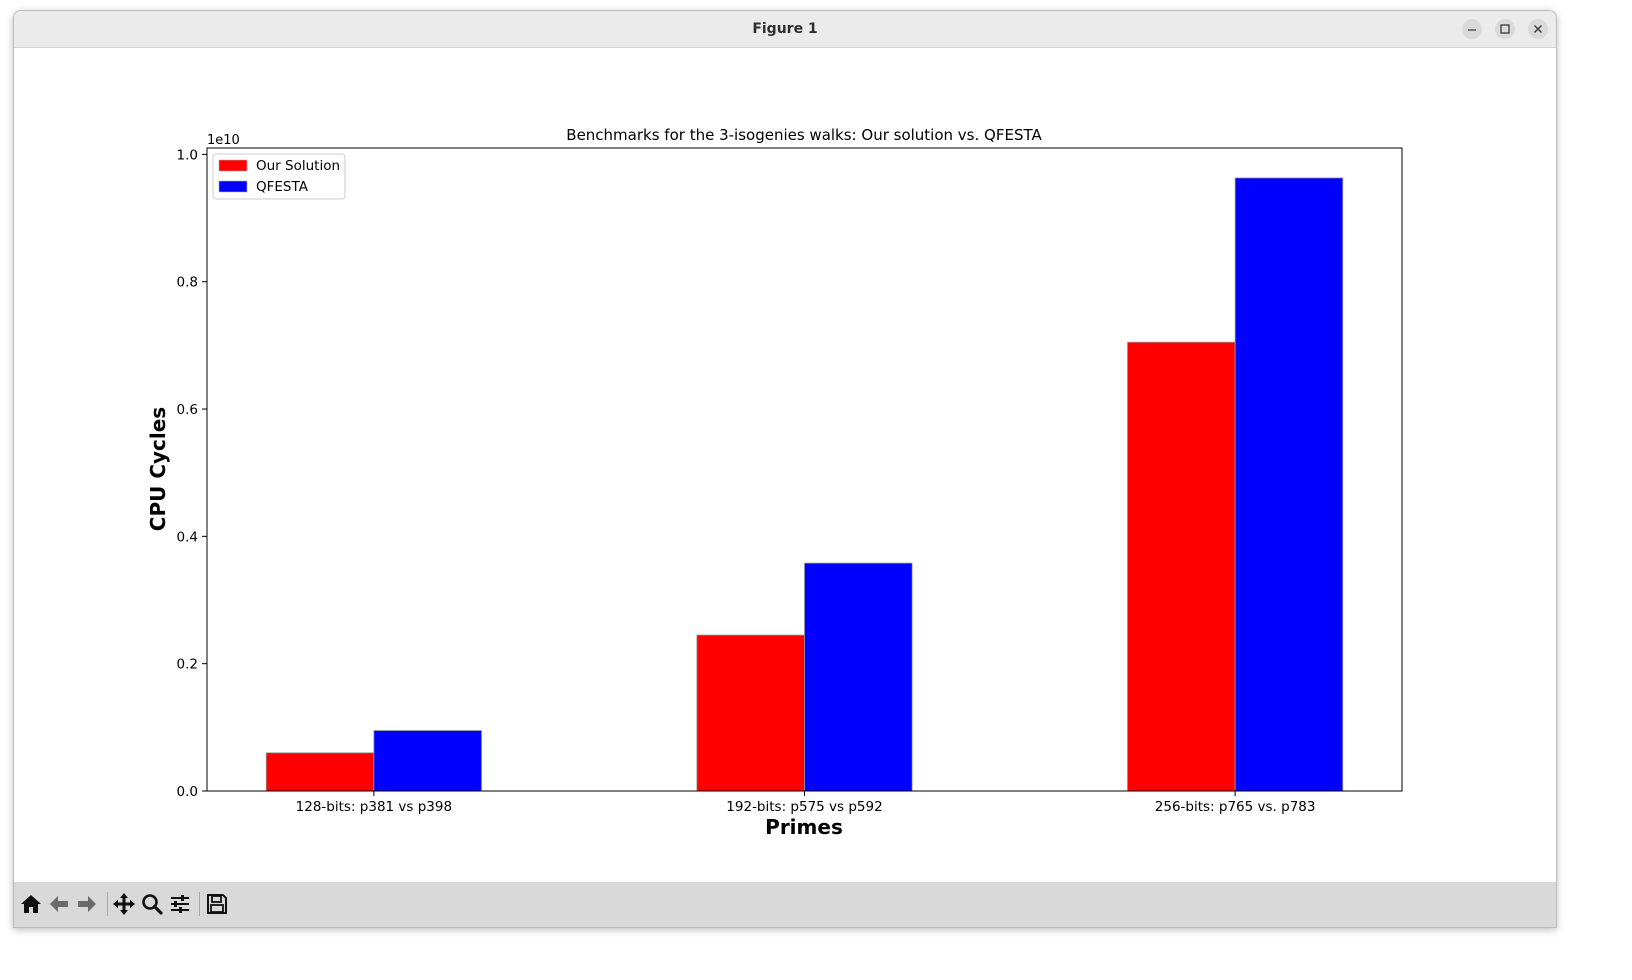  Describe the element at coordinates (187, 792) in the screenshot. I see `y-tick-label: 0.0` at that location.